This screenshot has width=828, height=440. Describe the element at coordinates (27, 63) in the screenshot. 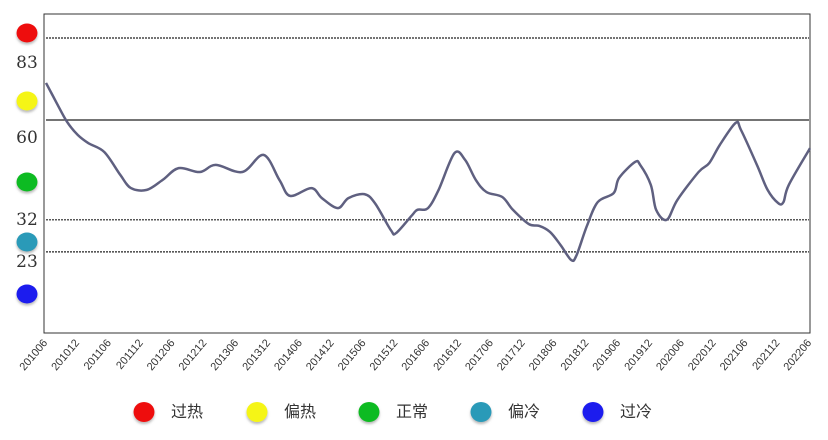

I see `y-label-83: 83` at that location.